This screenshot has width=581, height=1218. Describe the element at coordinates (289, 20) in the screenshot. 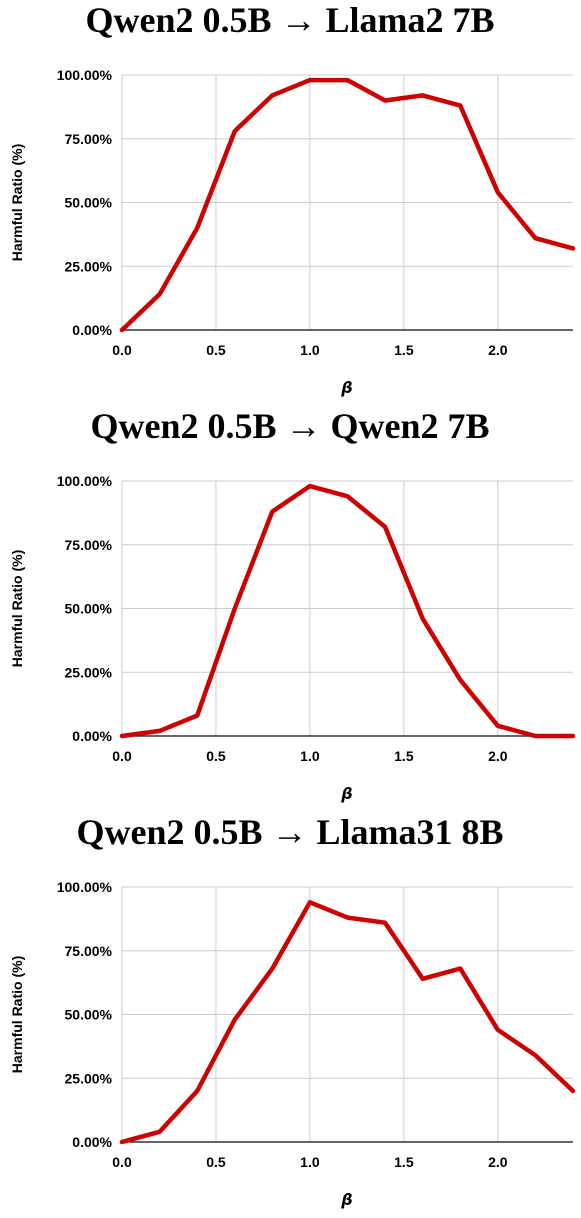

I see `chart-title: Qwen2 0.5B → Llama2 7B` at that location.